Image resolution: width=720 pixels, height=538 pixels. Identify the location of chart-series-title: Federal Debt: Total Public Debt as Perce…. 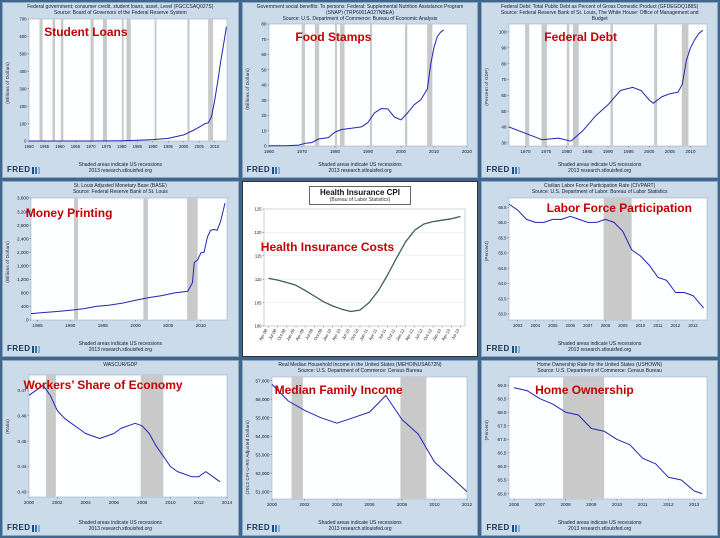
(600, 7).